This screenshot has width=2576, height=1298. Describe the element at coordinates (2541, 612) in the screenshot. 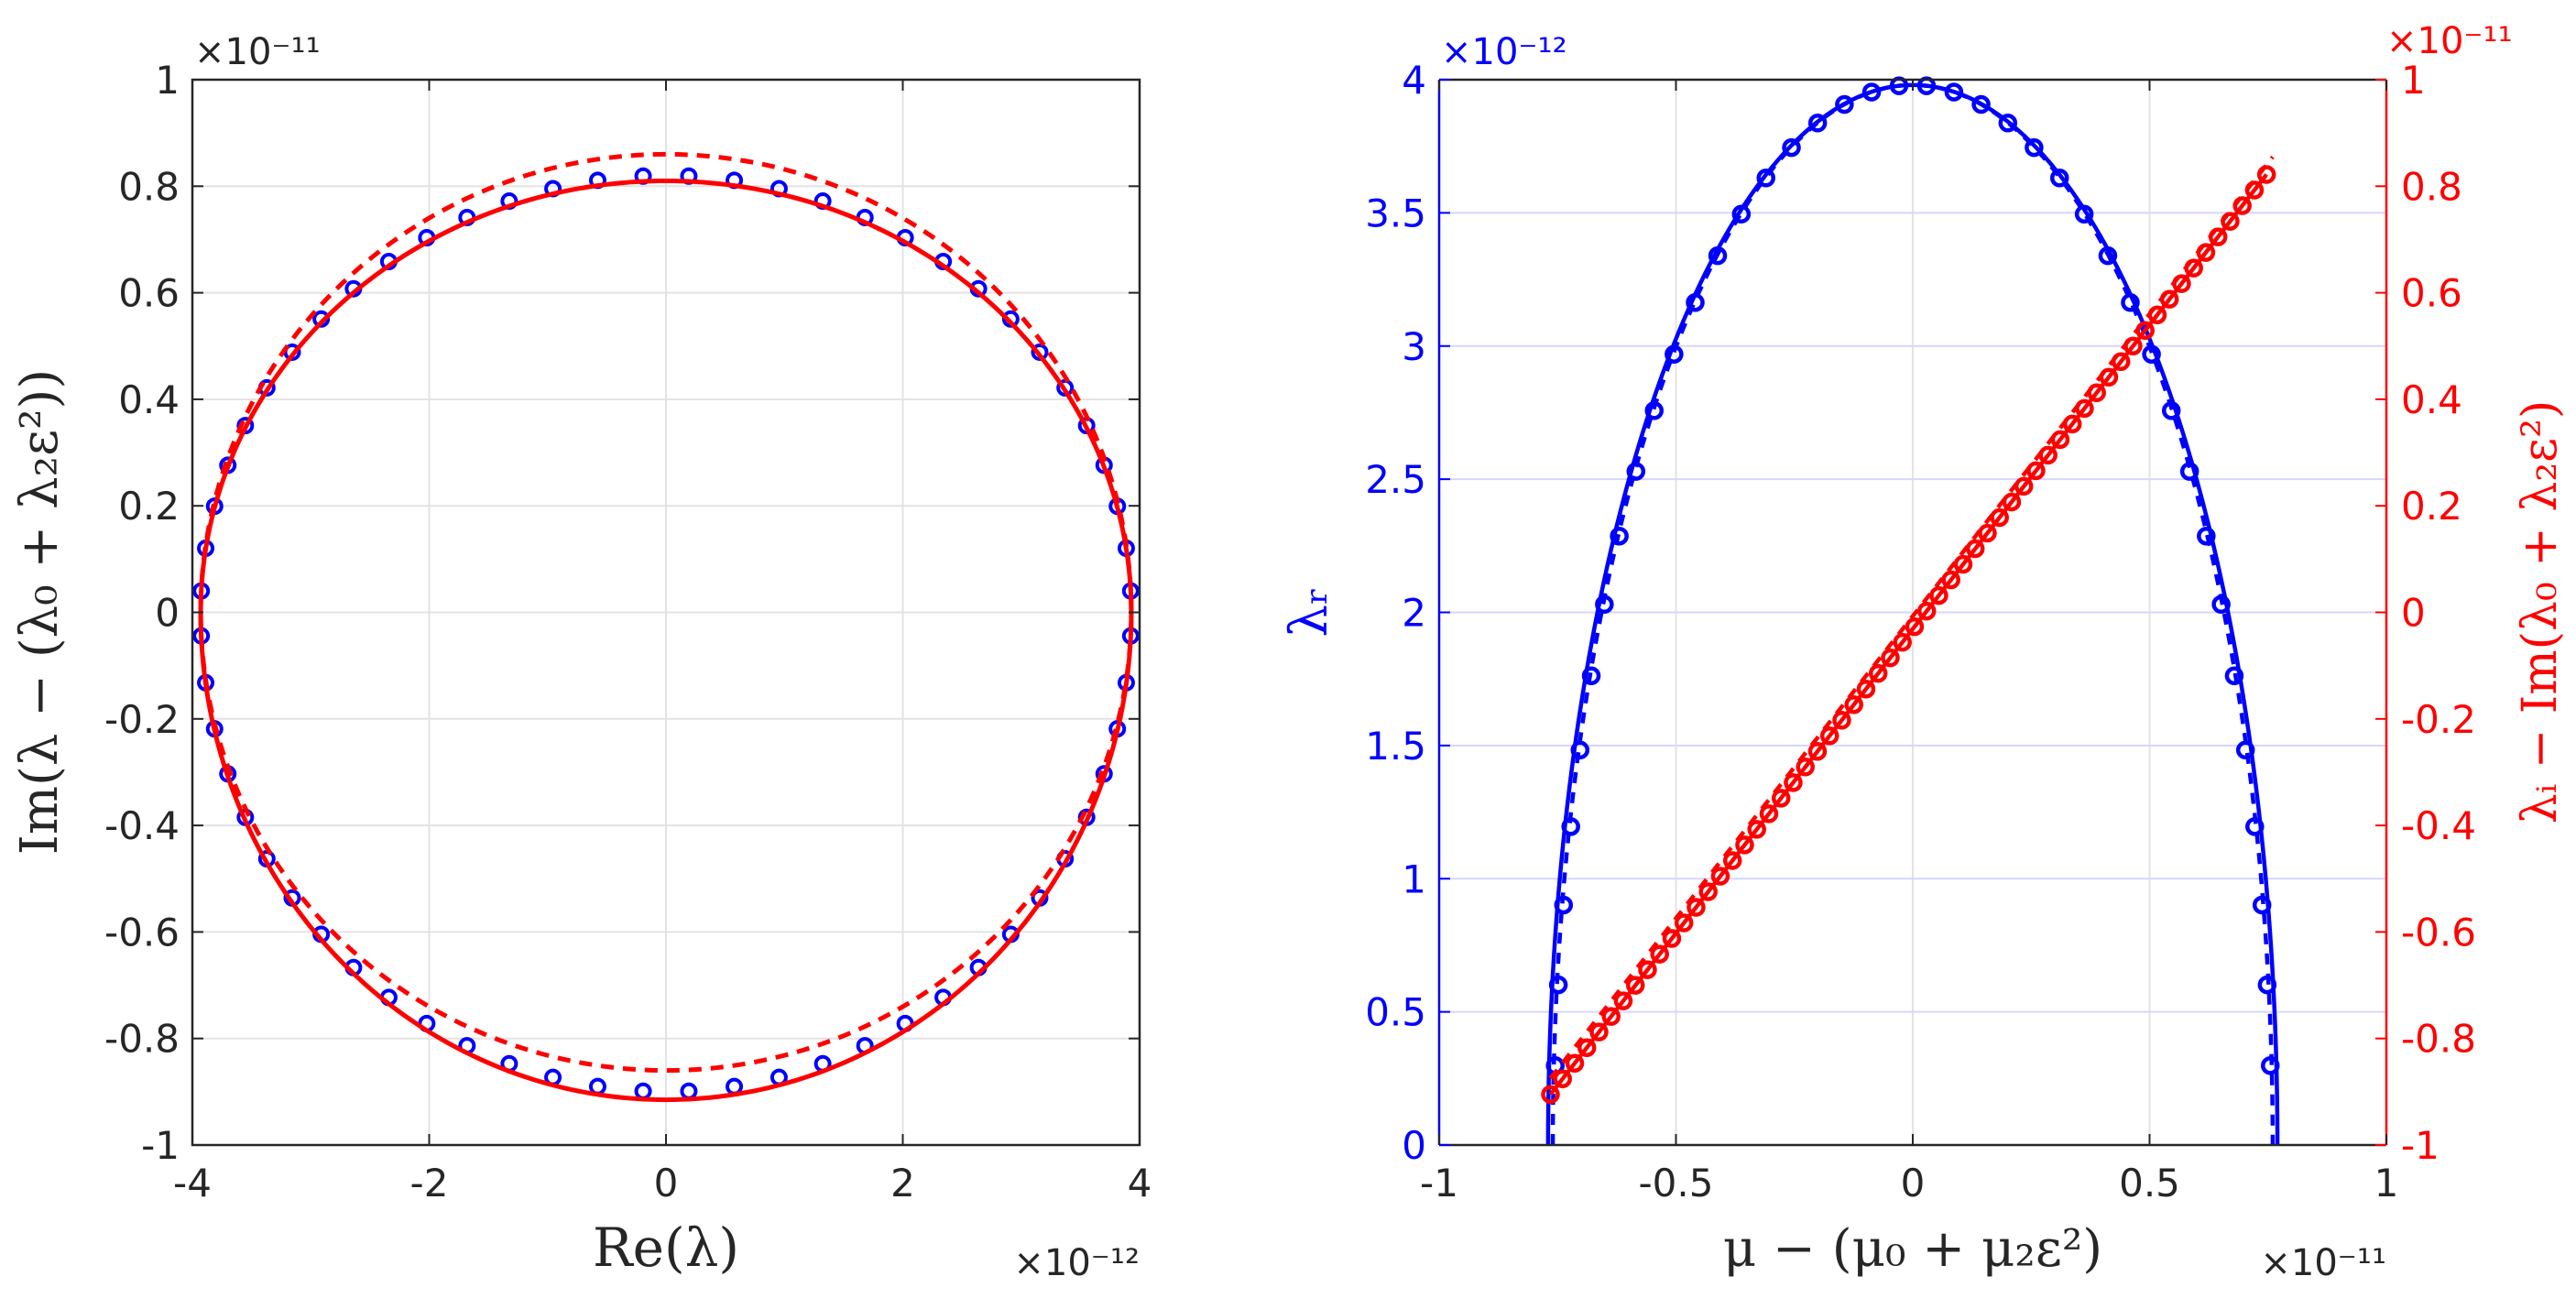

I see `right-y-right-label: λᵢ − Im(λ₀ + λ₂ε²)` at that location.